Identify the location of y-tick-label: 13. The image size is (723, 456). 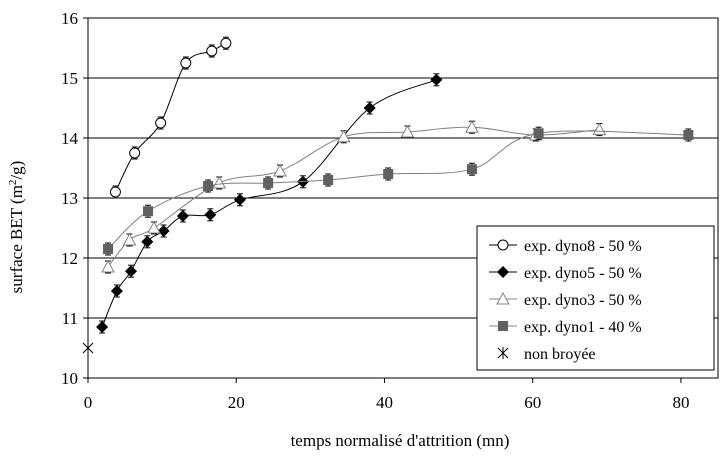
(69, 198).